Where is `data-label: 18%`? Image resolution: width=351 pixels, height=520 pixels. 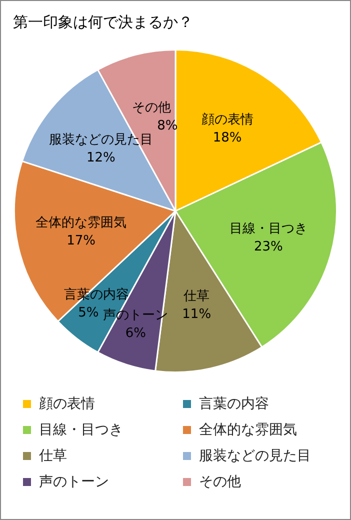
data-label: 18% is located at coordinates (227, 138).